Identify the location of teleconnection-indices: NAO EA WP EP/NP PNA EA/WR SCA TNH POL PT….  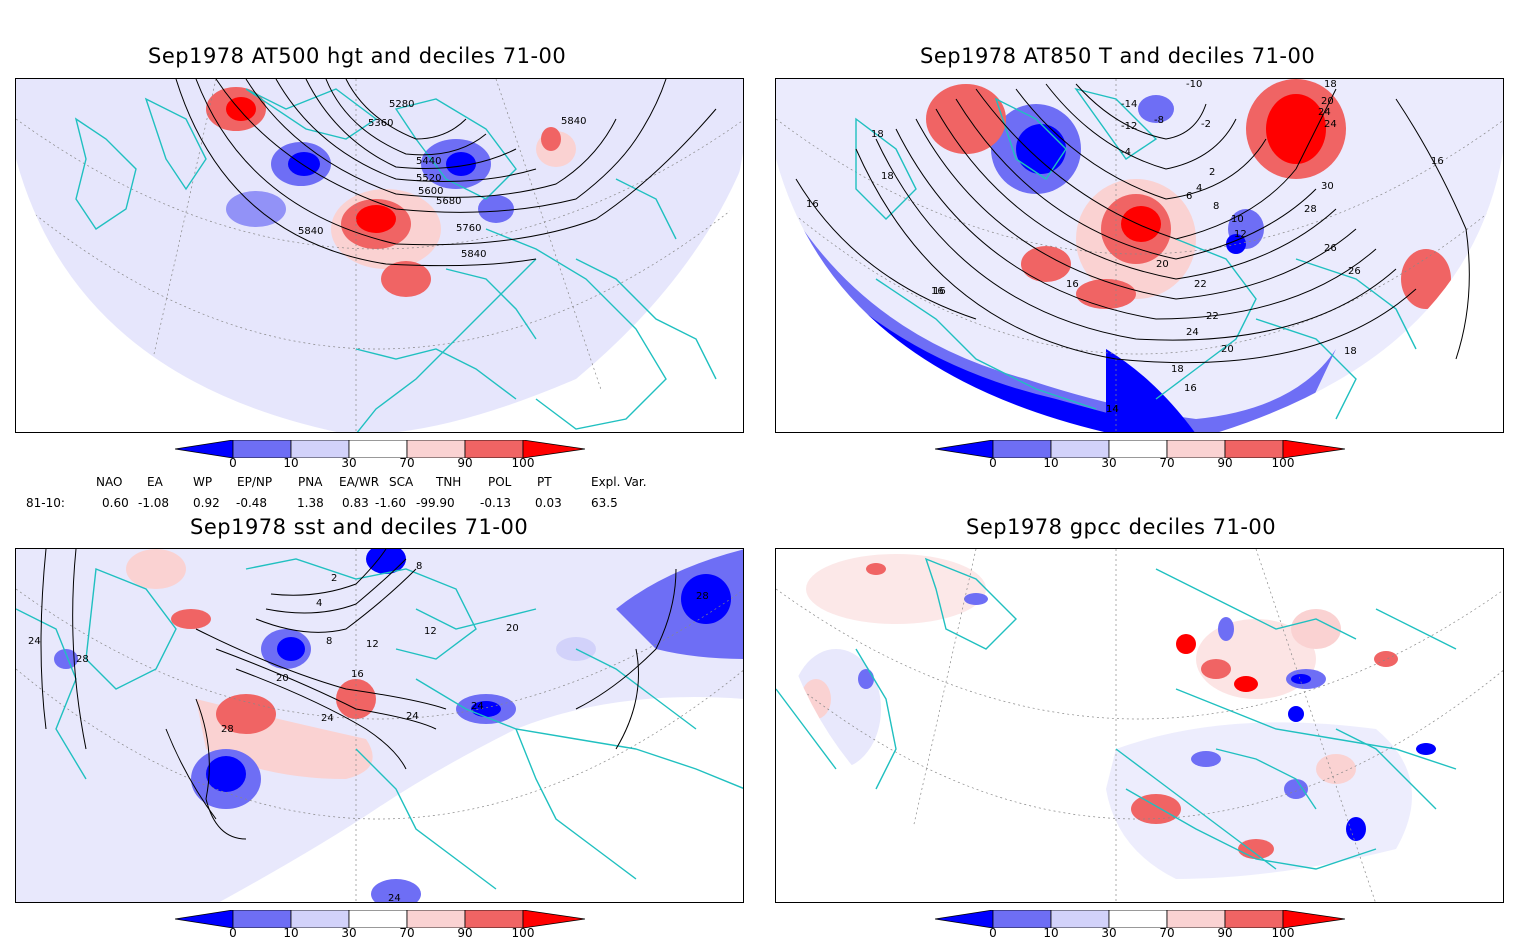
(350, 495).